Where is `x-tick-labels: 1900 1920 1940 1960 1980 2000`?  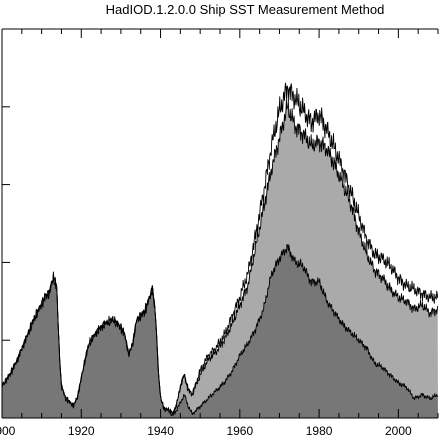
x-tick-labels: 1900 1920 1940 1960 1980 2000 is located at coordinates (206, 431).